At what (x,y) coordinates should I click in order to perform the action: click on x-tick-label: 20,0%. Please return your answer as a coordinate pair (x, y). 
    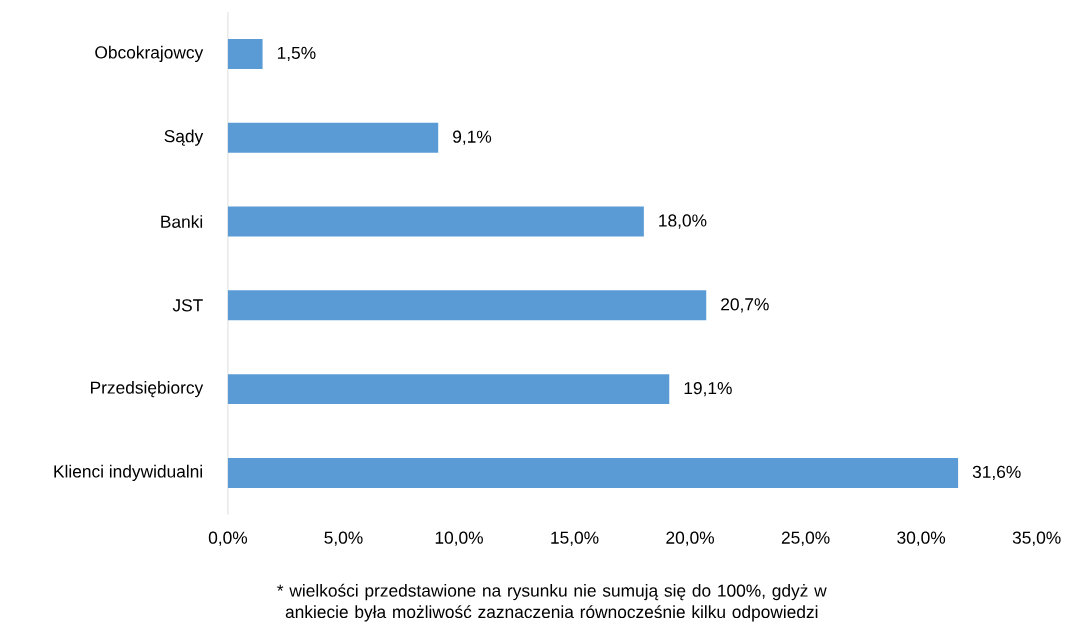
    Looking at the image, I should click on (690, 538).